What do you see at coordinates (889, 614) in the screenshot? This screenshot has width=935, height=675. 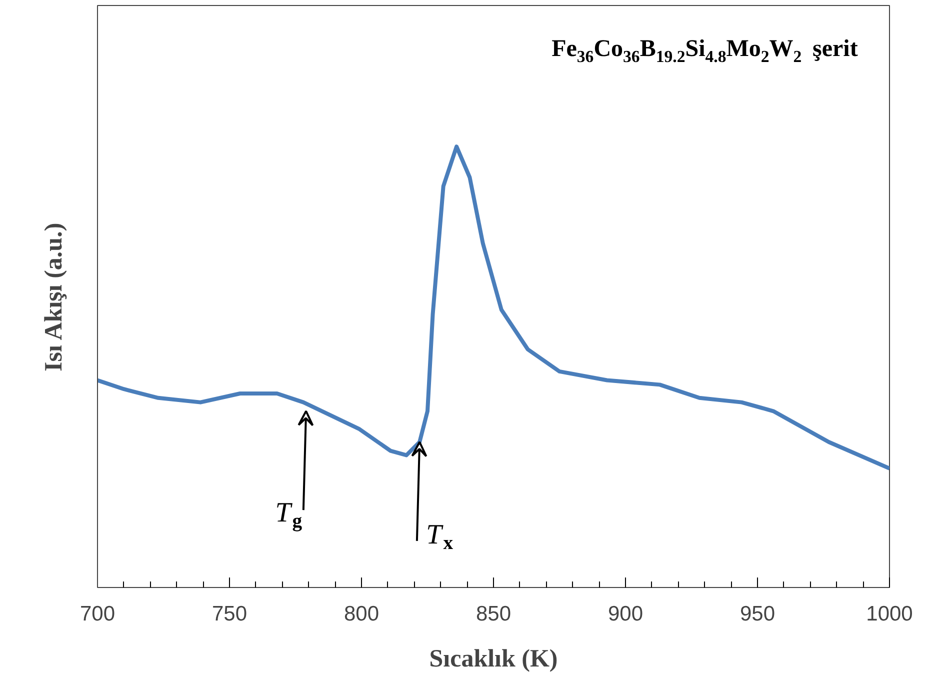 I see `x-tick-label: 1000` at bounding box center [889, 614].